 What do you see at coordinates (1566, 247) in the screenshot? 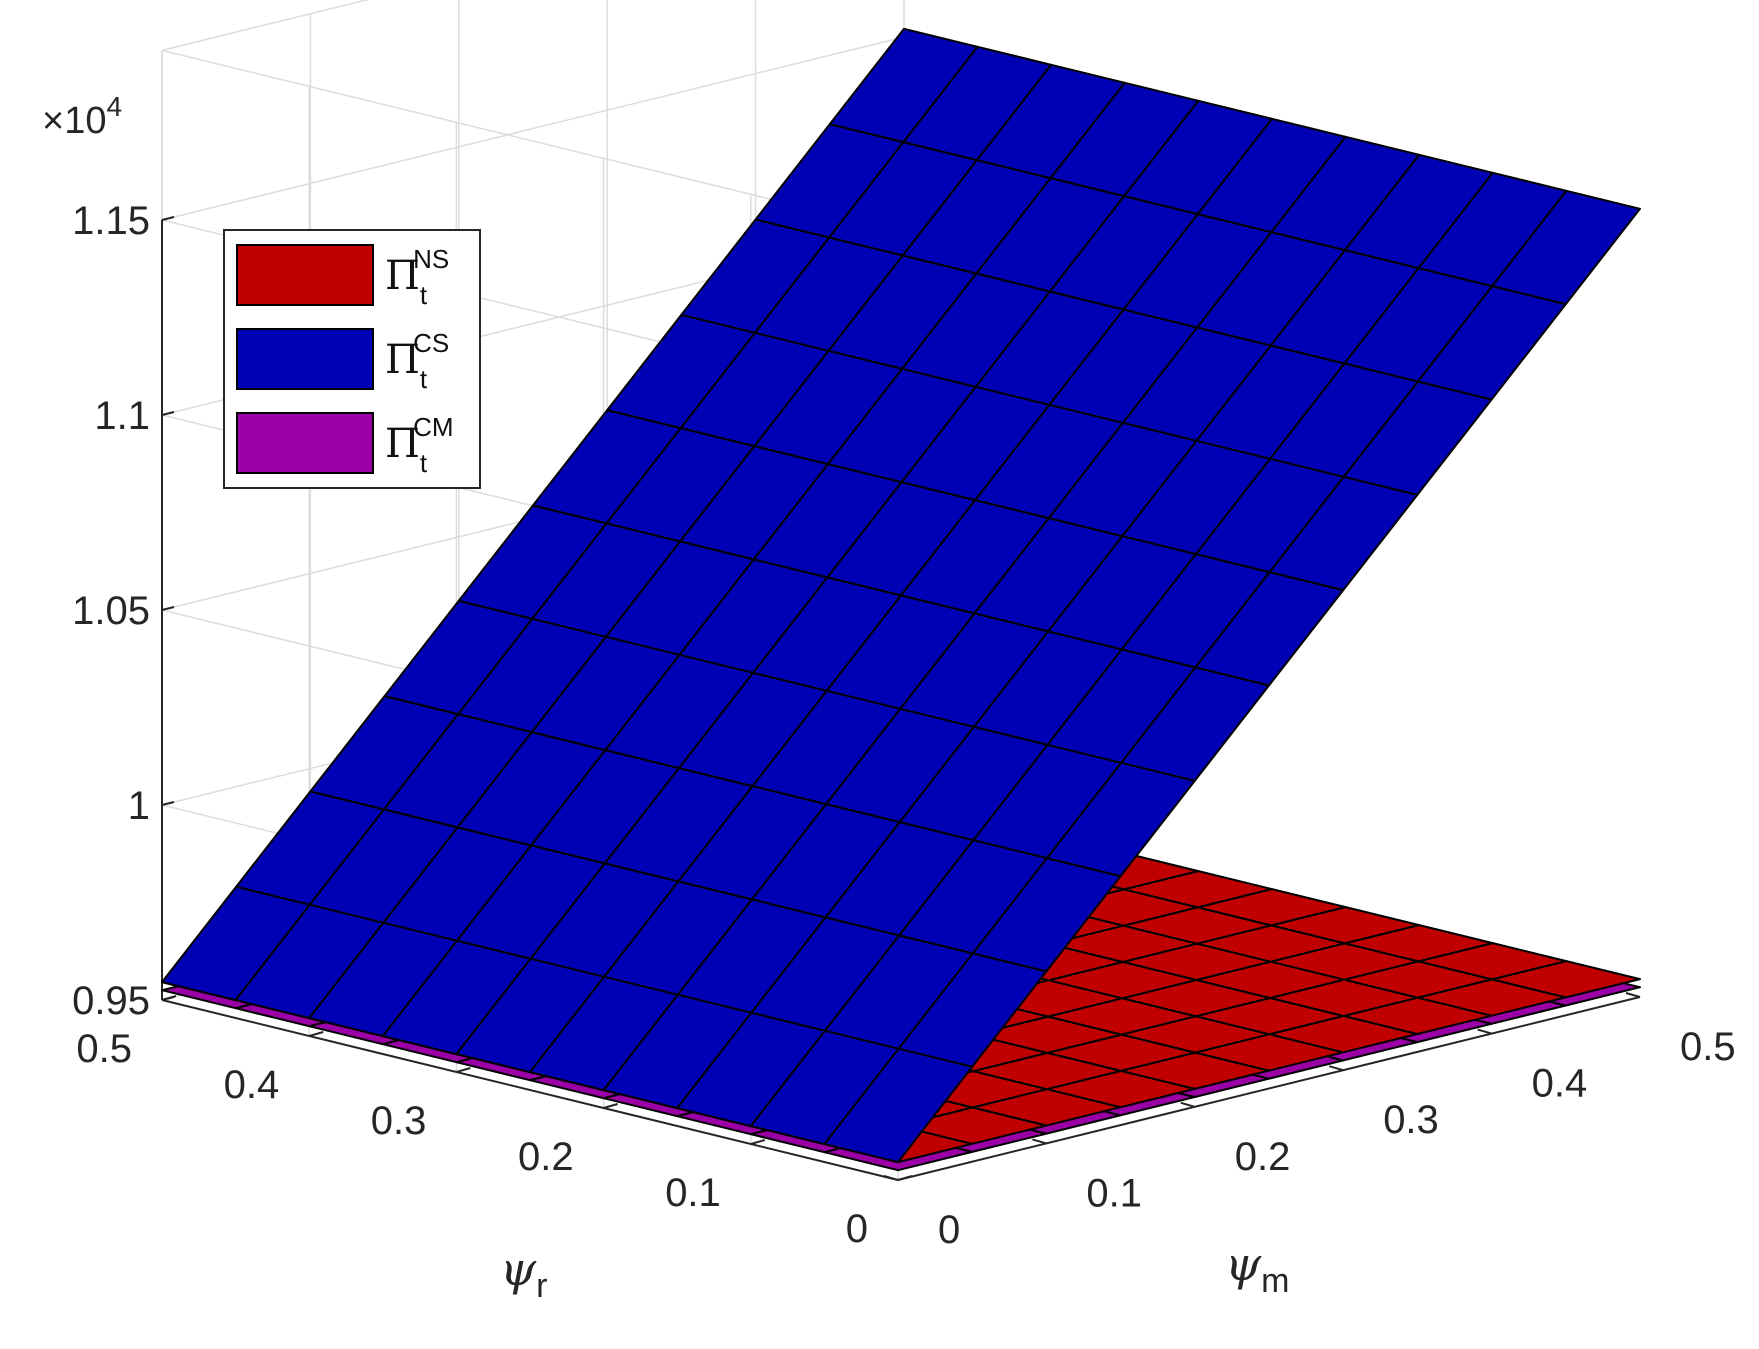
I see `surface-patch-cs` at bounding box center [1566, 247].